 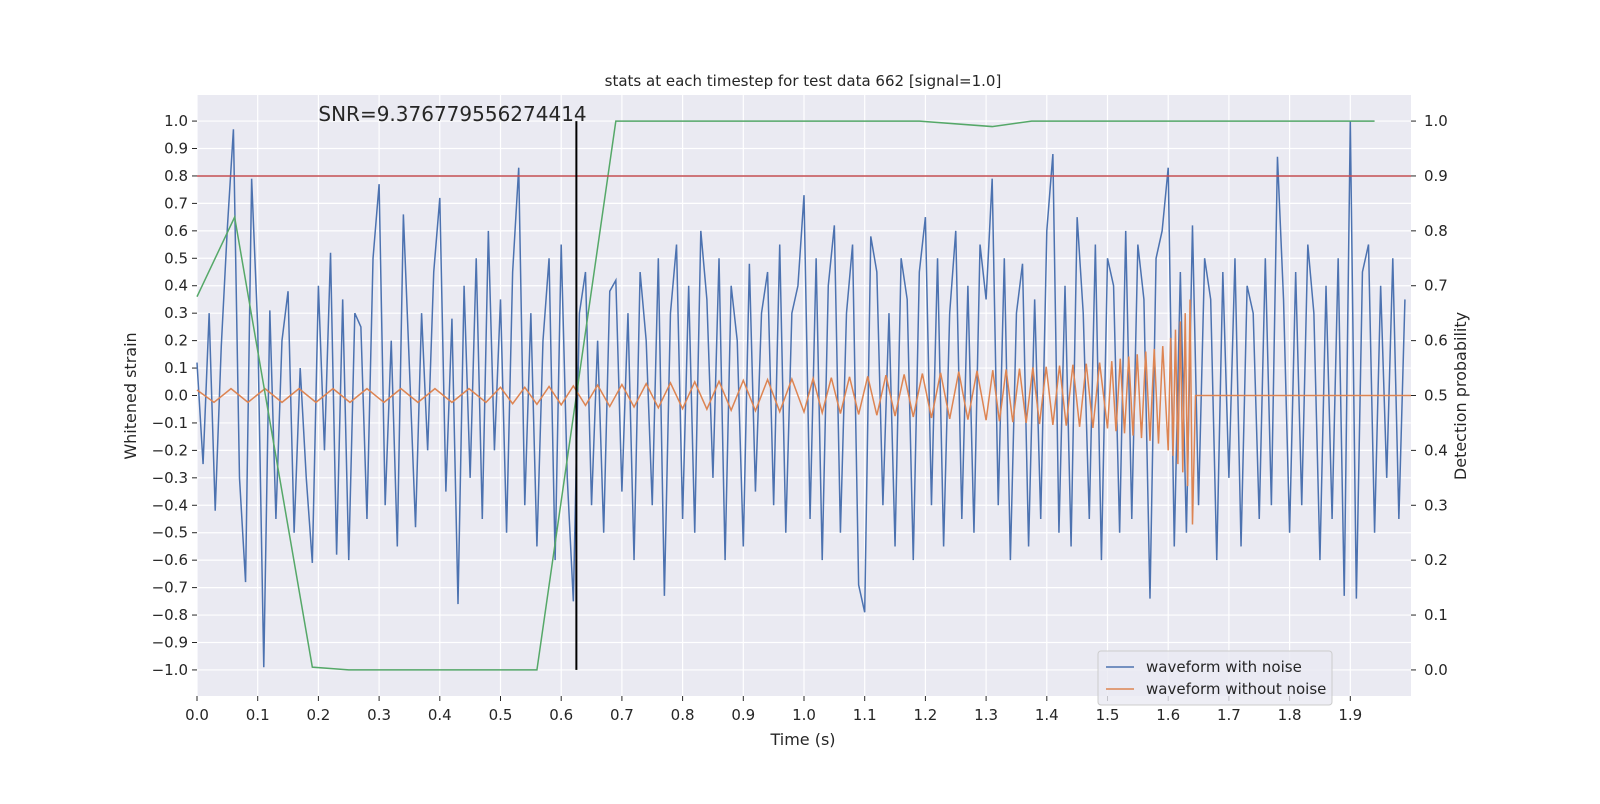 What do you see at coordinates (622, 715) in the screenshot?
I see `x-tick-label: 0.7` at bounding box center [622, 715].